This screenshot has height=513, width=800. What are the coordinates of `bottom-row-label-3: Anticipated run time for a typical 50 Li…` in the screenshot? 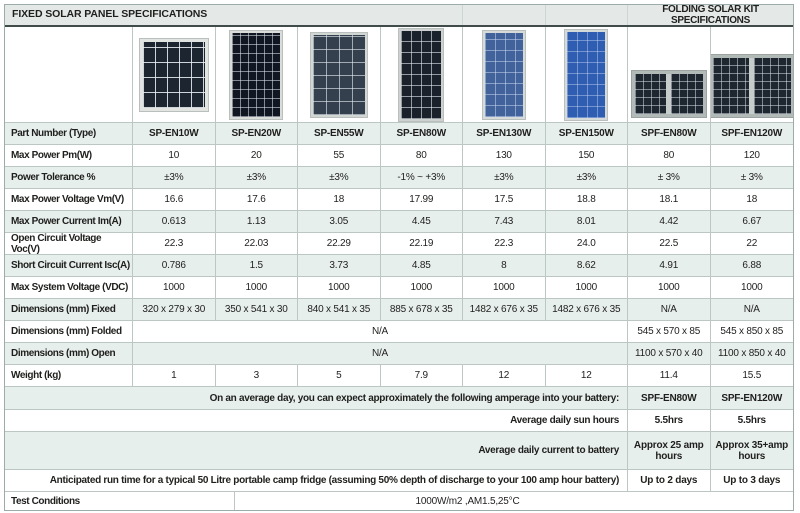 It's located at (316, 480).